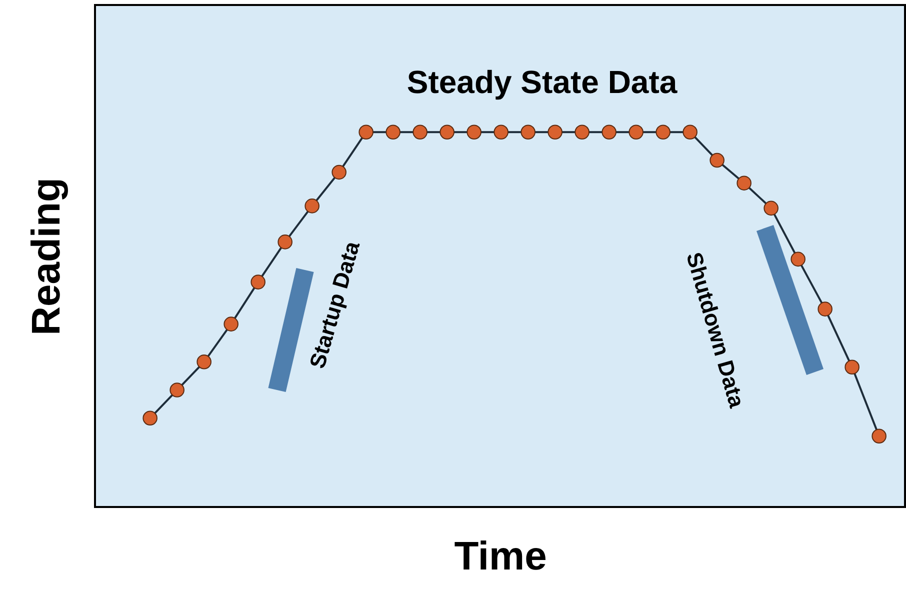 Image resolution: width=906 pixels, height=589 pixels. Describe the element at coordinates (500, 556) in the screenshot. I see `x-axis-title: Time` at that location.